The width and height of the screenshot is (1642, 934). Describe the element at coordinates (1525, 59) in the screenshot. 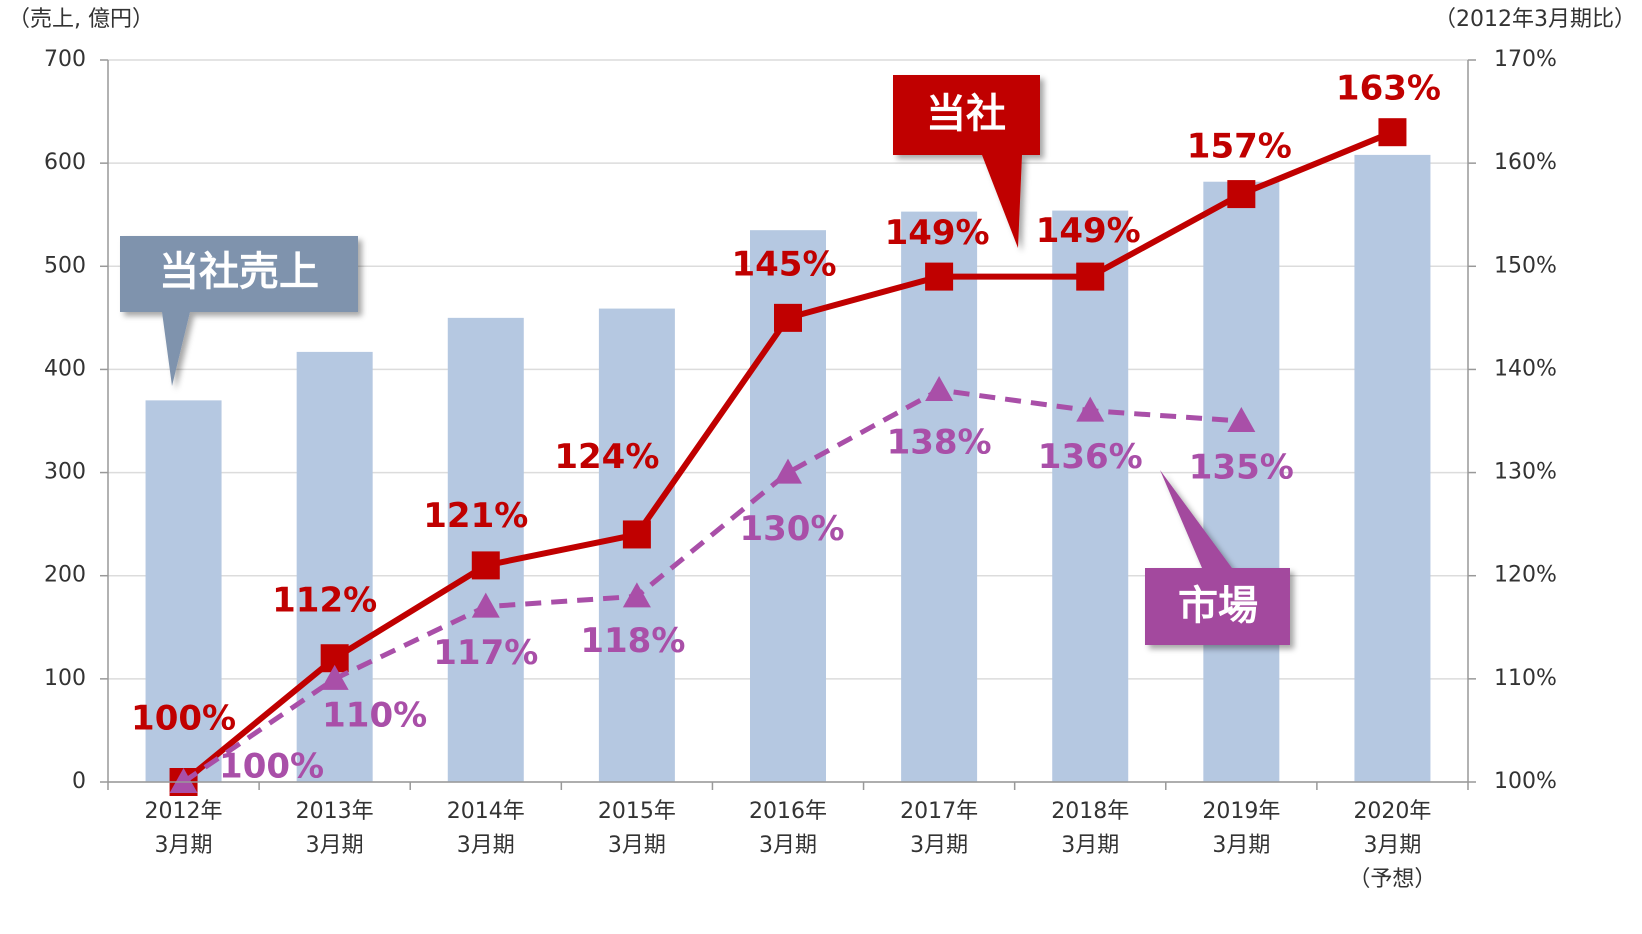

I see `y2-tick-label: 170%` at that location.